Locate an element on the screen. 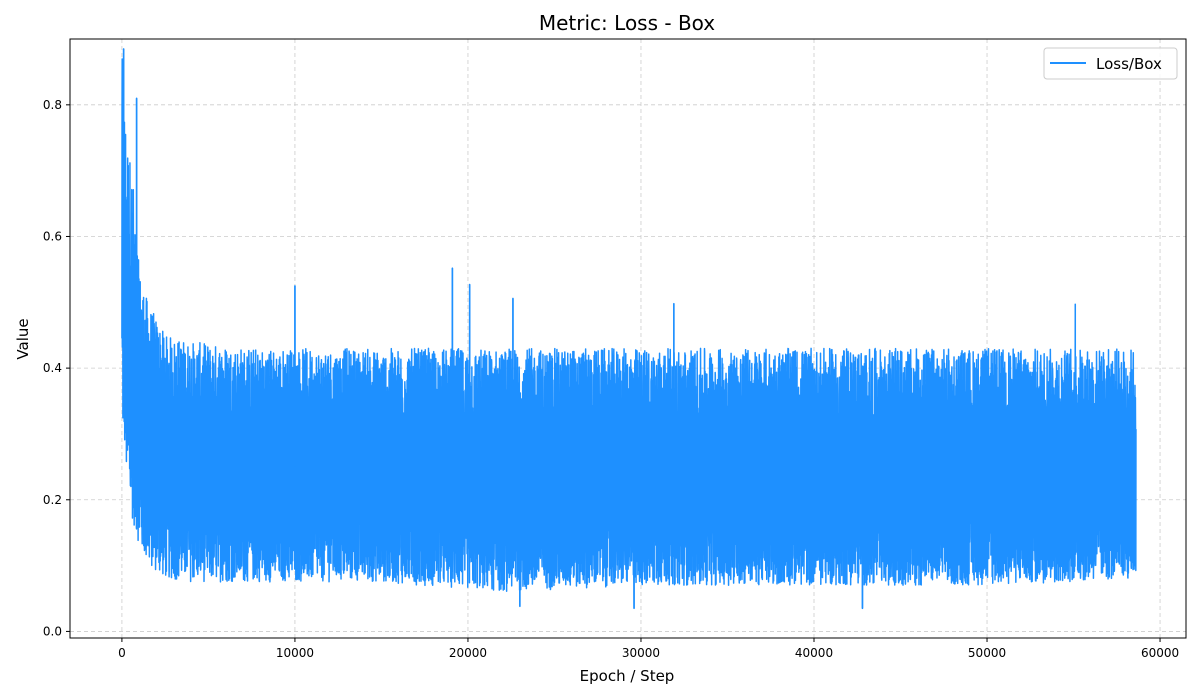 This screenshot has height=700, width=1200. x-tick-label: 50000 is located at coordinates (987, 653).